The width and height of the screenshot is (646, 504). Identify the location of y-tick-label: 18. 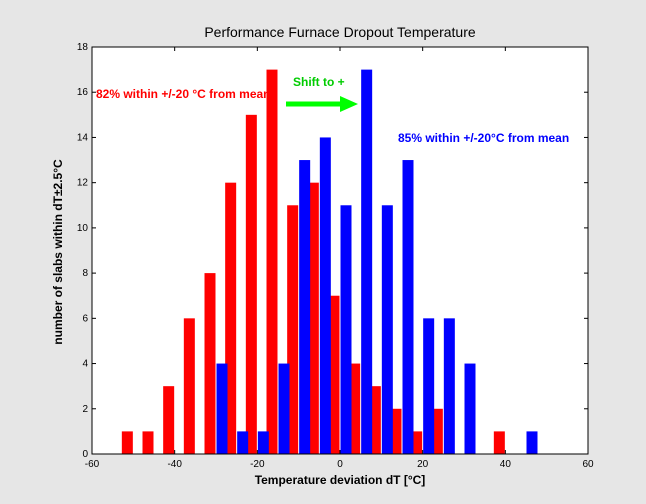
(83, 47).